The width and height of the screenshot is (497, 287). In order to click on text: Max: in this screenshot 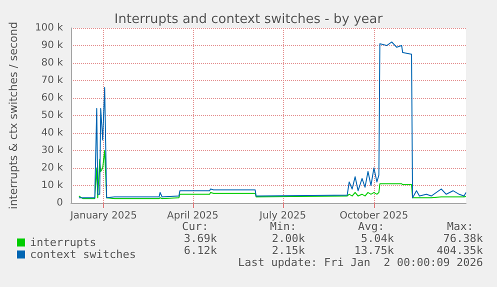, I will do `click(460, 226)`.